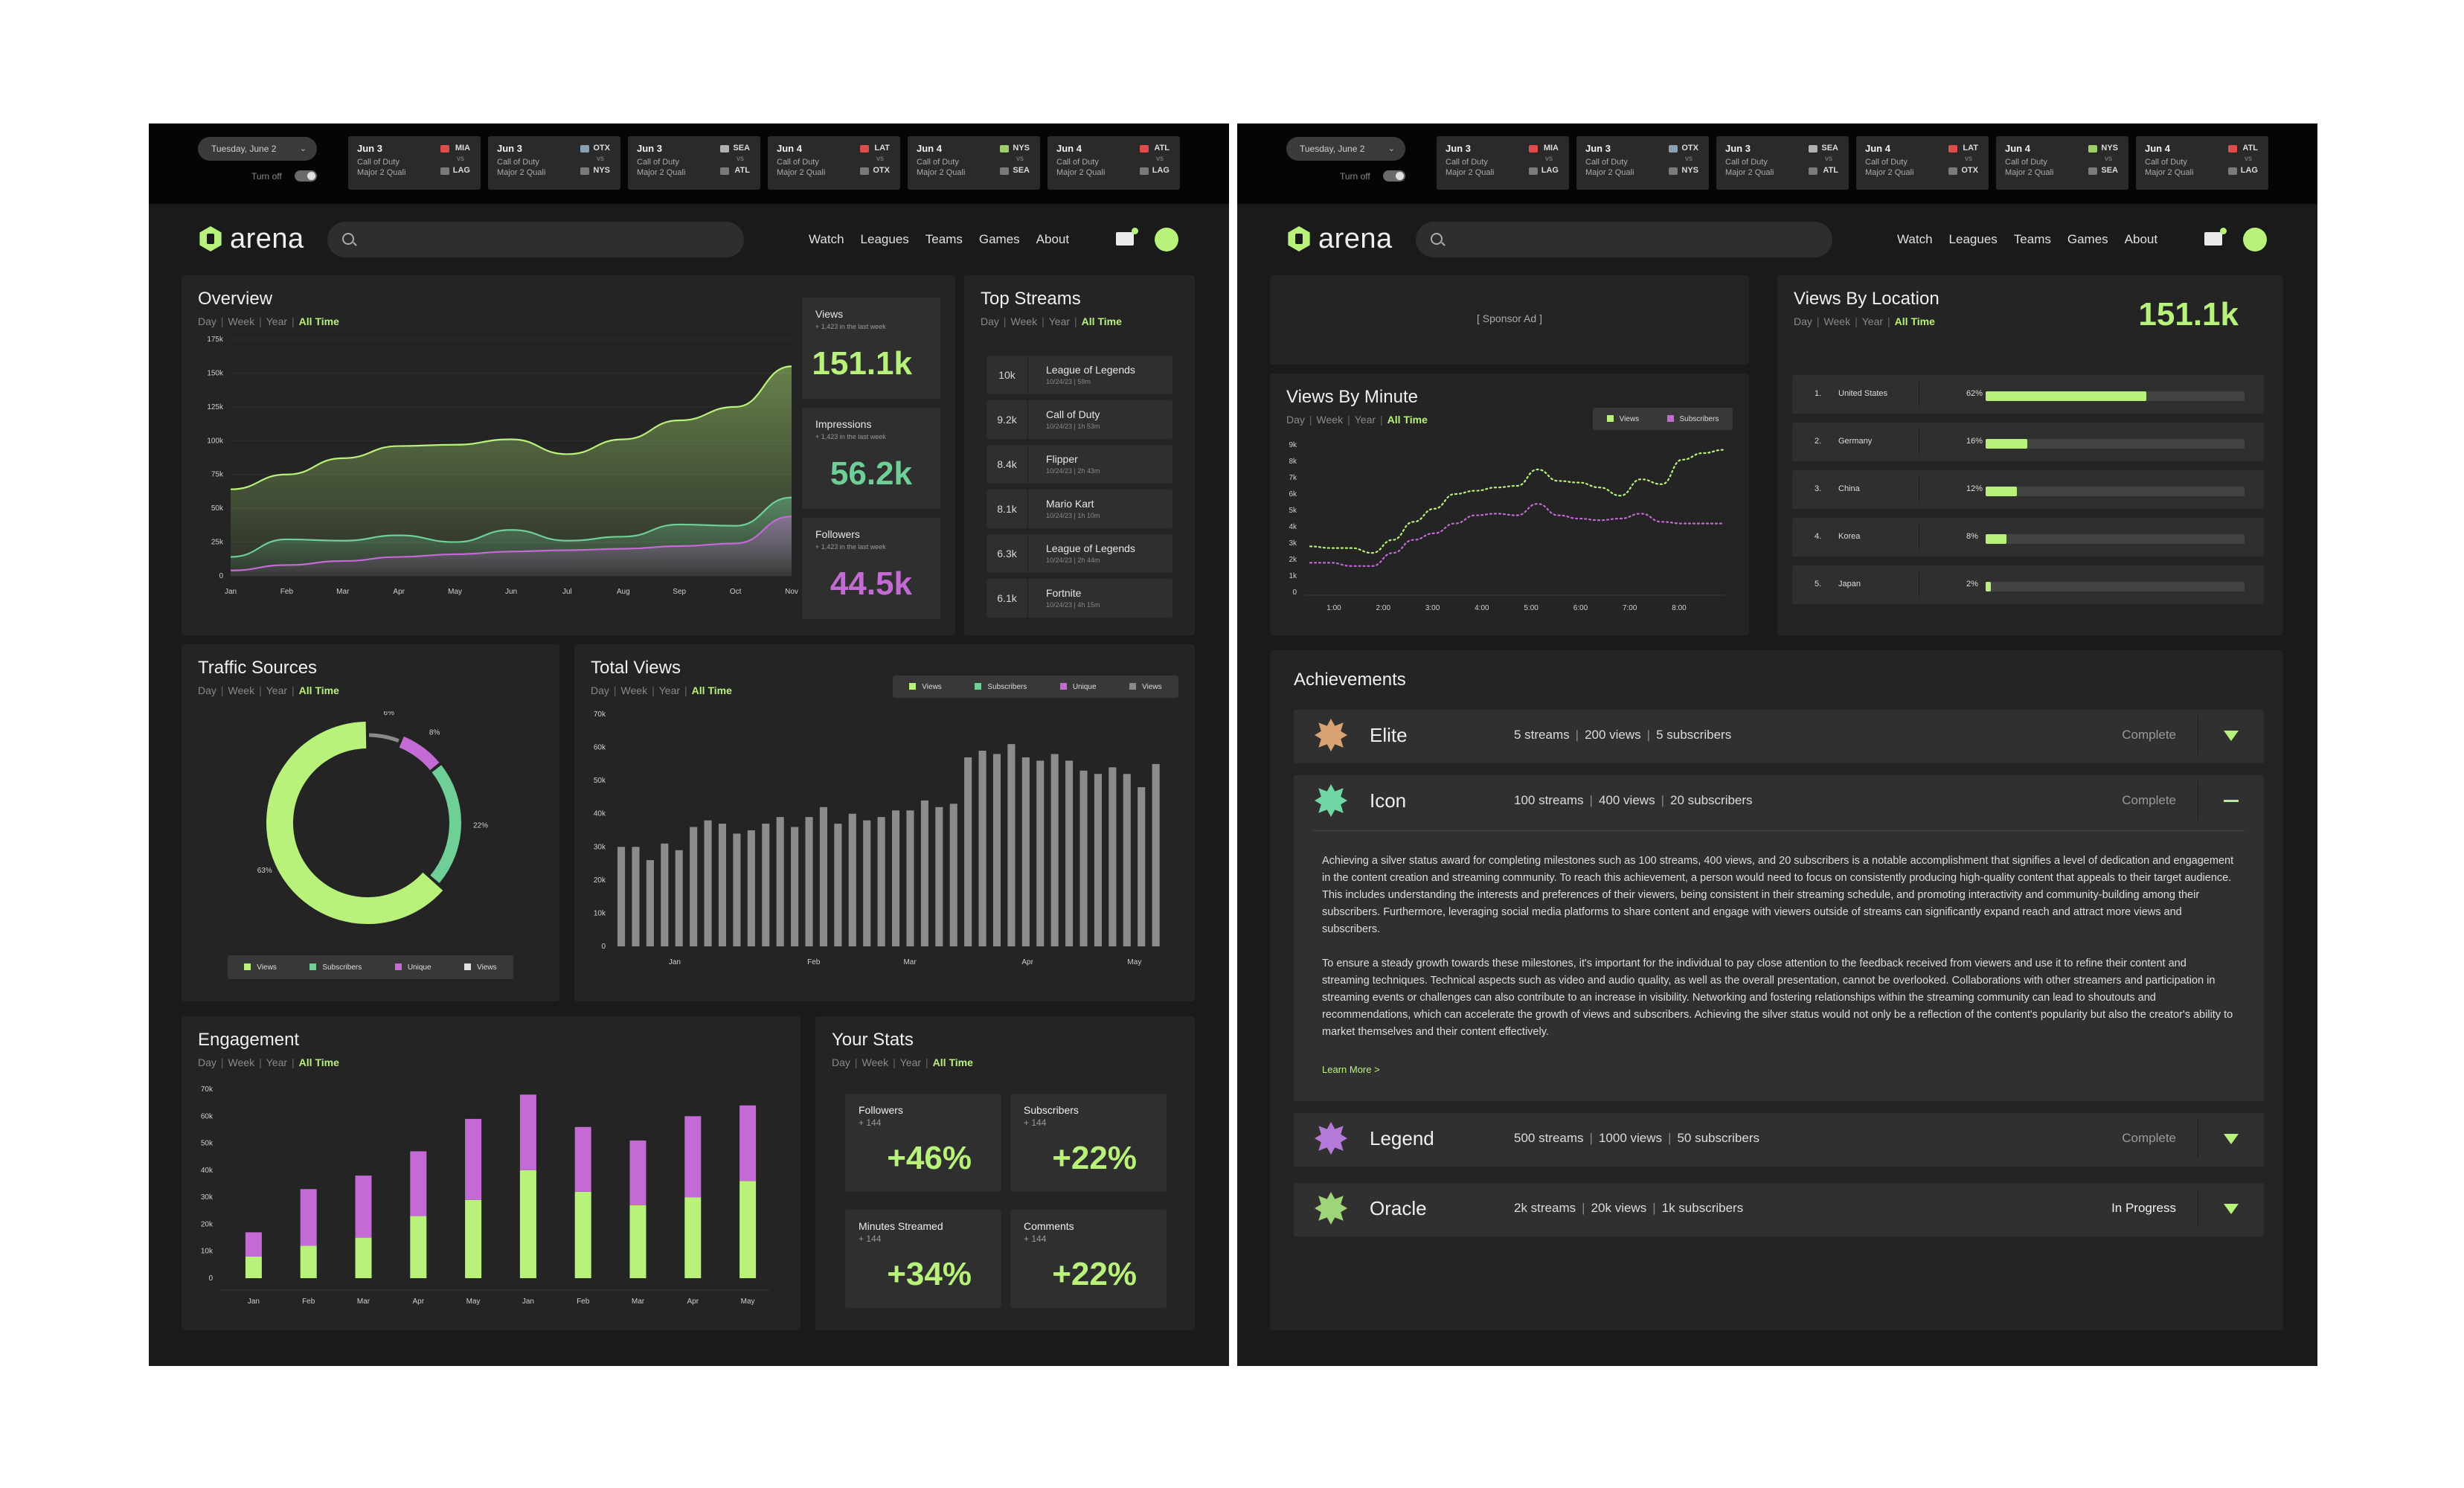 The image size is (2464, 1488). I want to click on match-vs: vs, so click(1160, 159).